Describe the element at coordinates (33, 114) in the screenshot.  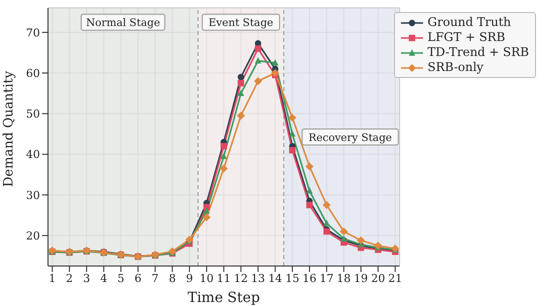
I see `y-tick-label: 50` at that location.